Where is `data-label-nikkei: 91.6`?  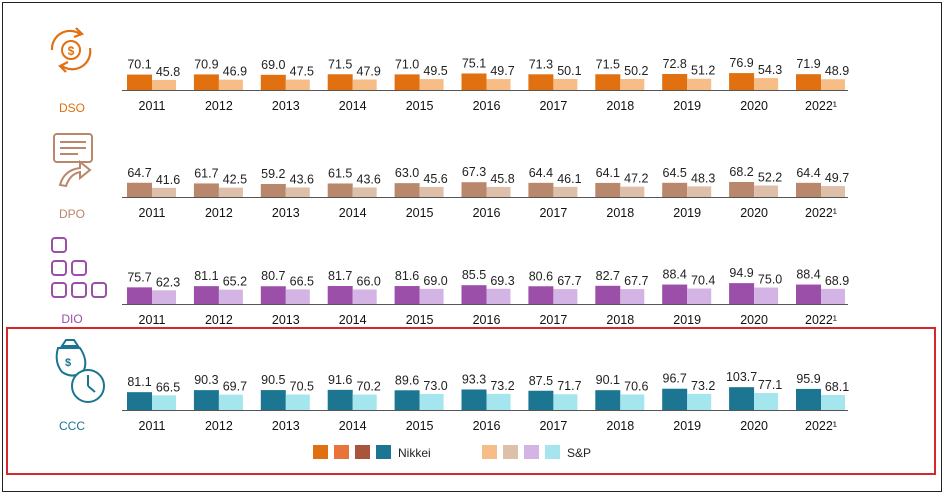
data-label-nikkei: 91.6 is located at coordinates (340, 380).